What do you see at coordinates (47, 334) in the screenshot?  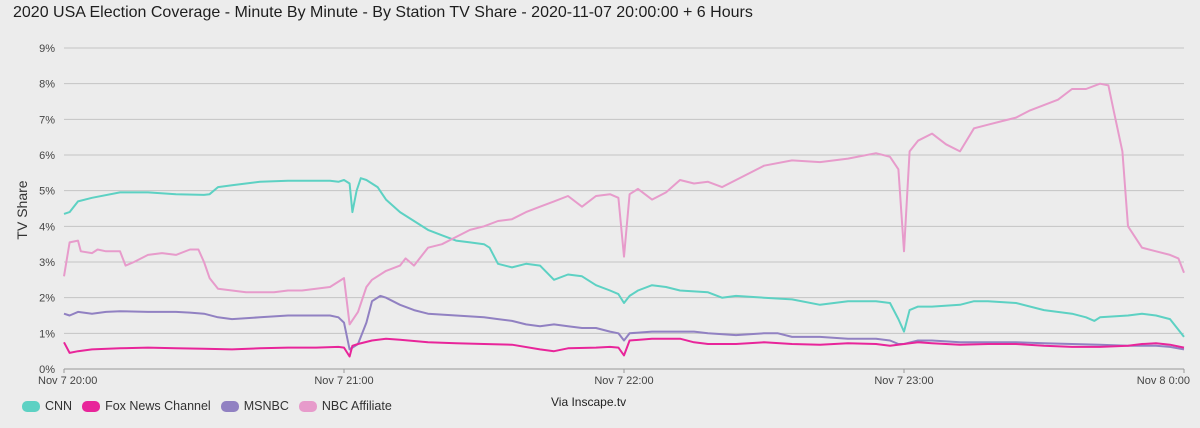 I see `y-tick-label: 1%` at bounding box center [47, 334].